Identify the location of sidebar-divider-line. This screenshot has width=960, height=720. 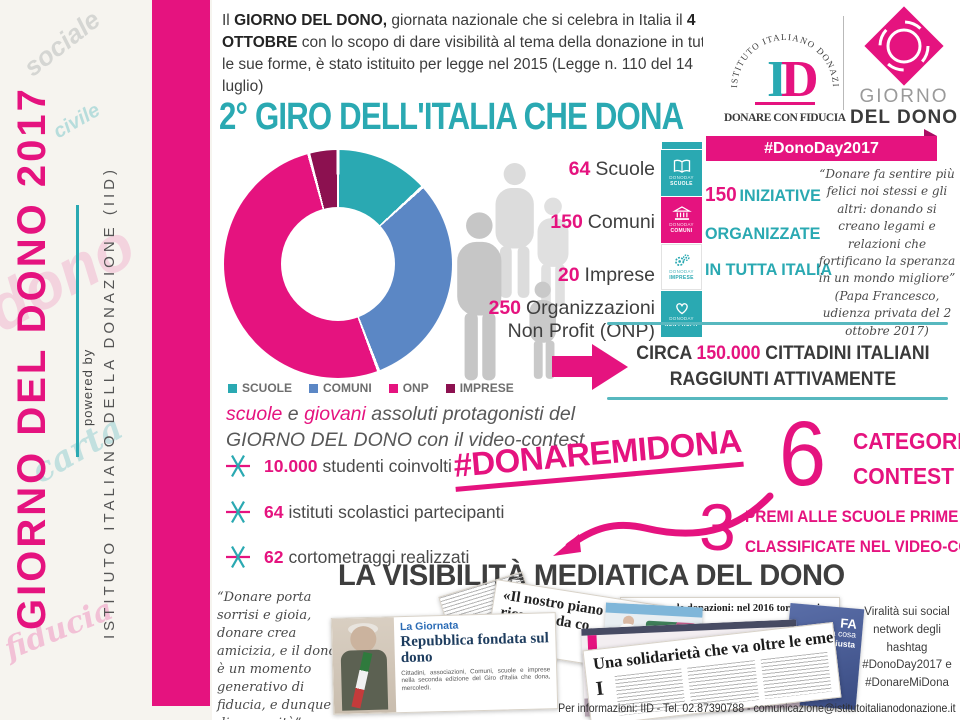
(77, 331).